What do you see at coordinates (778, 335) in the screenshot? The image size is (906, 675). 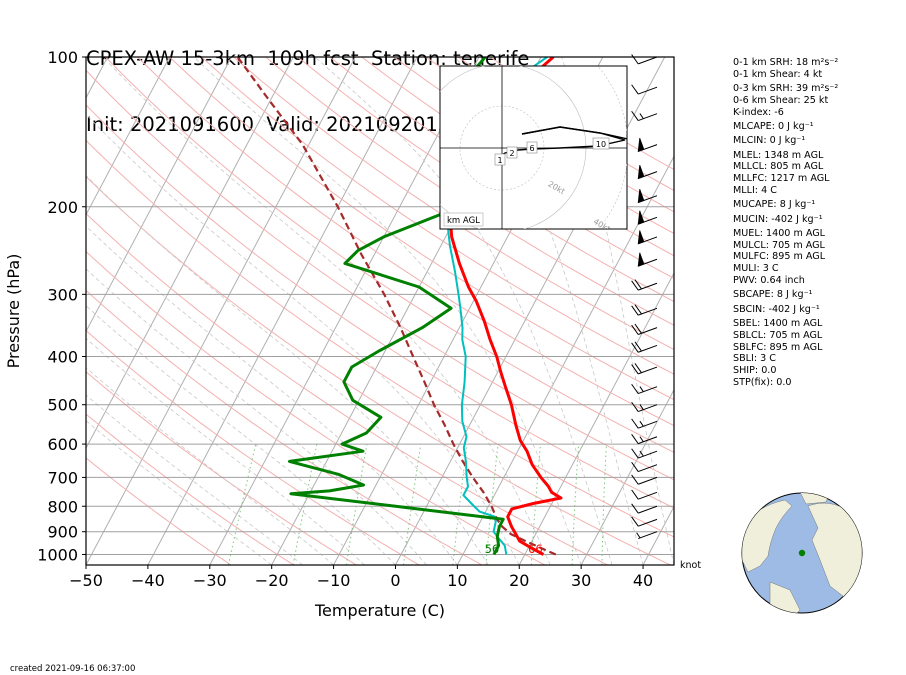 I see `sounding-index: SBLCL: 705 m AGL` at bounding box center [778, 335].